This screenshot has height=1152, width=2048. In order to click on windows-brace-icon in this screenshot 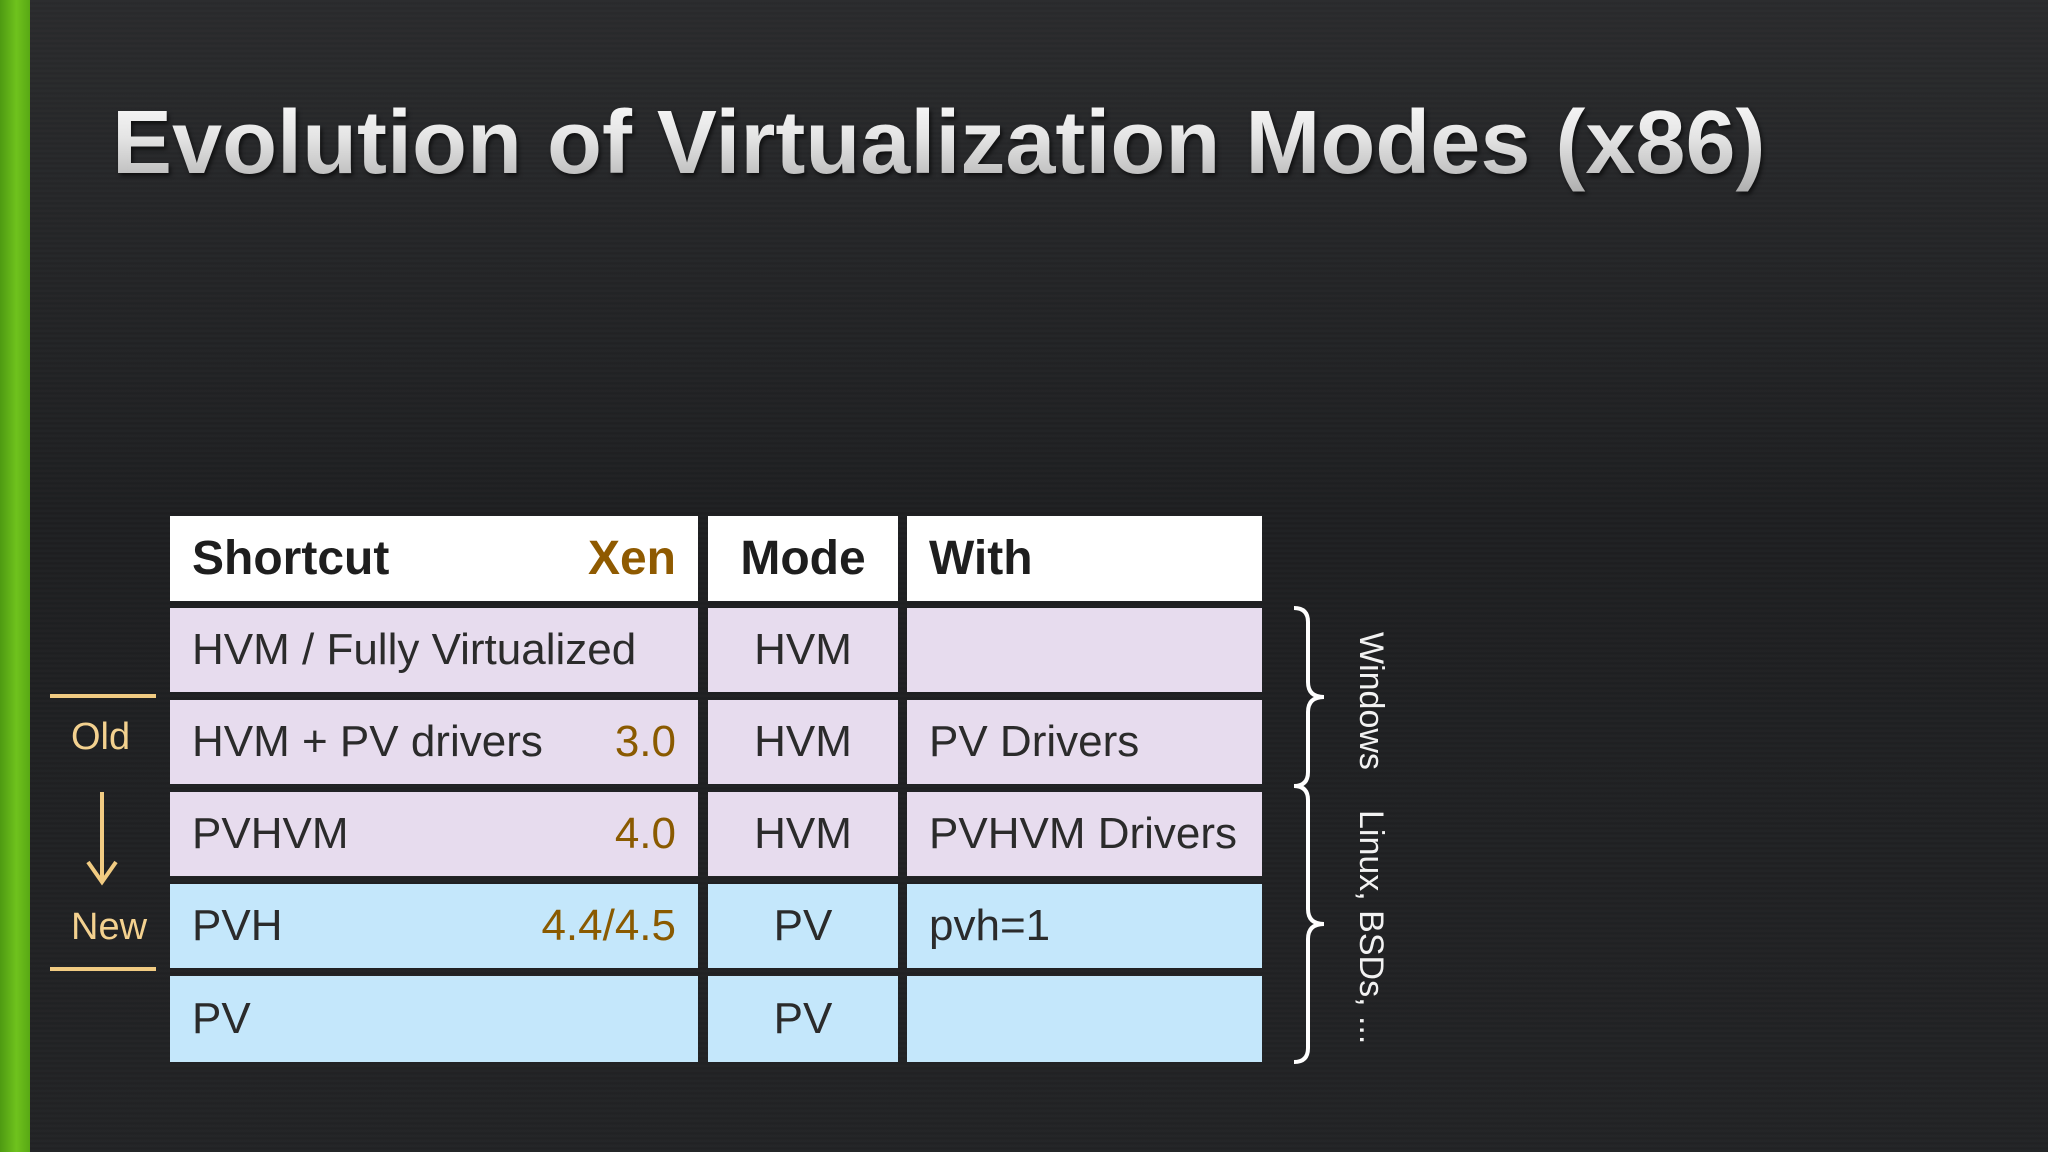, I will do `click(1309, 697)`.